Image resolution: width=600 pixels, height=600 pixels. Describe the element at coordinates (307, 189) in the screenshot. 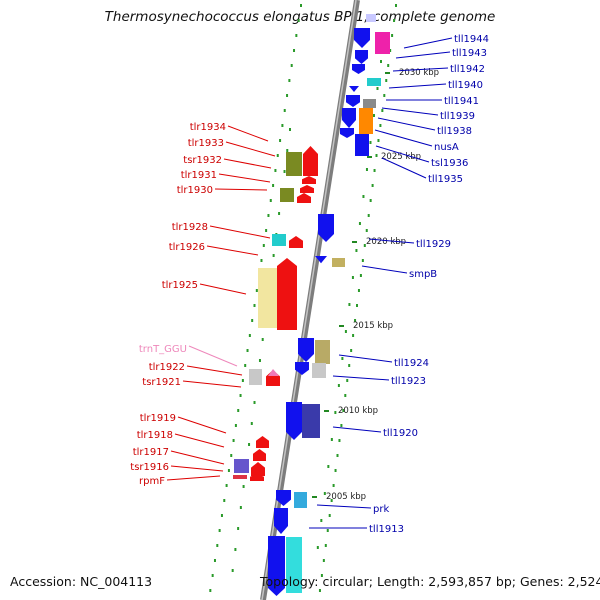

I see `gene-tlr1931` at that location.